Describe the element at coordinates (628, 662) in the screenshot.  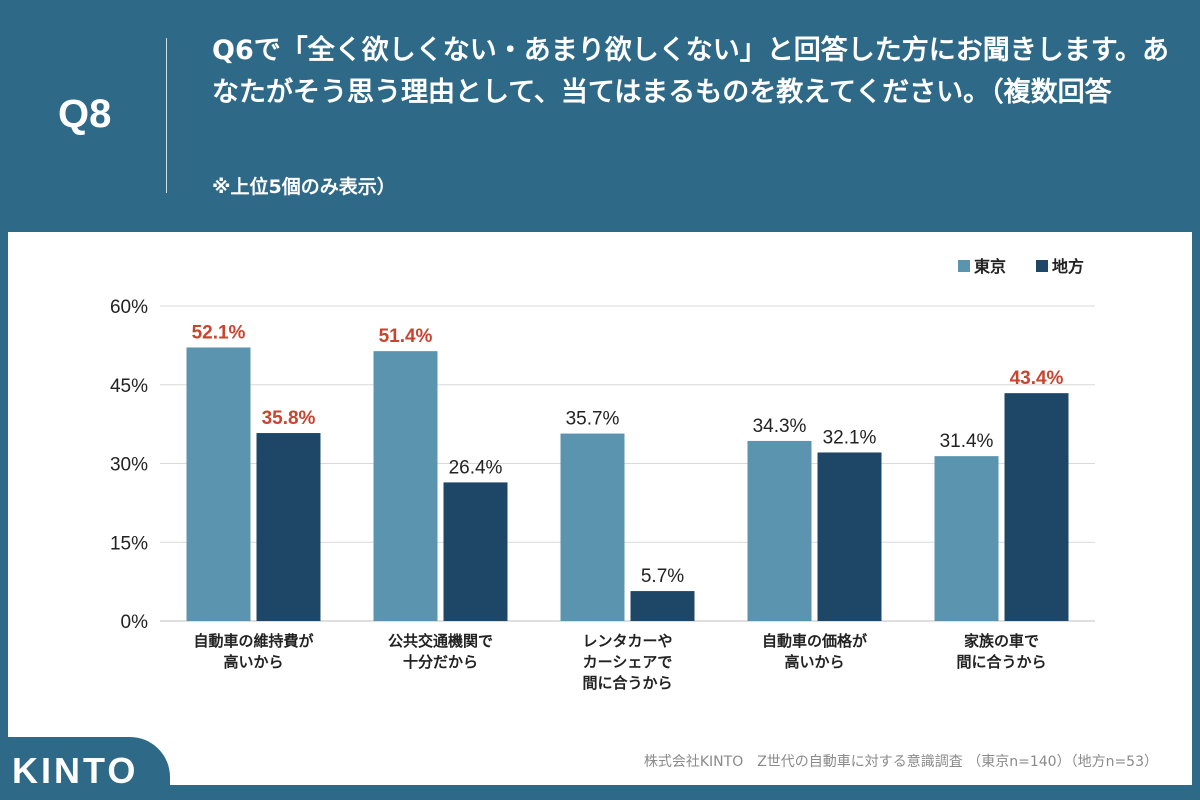
I see `x-tick-label: カーシェアで` at that location.